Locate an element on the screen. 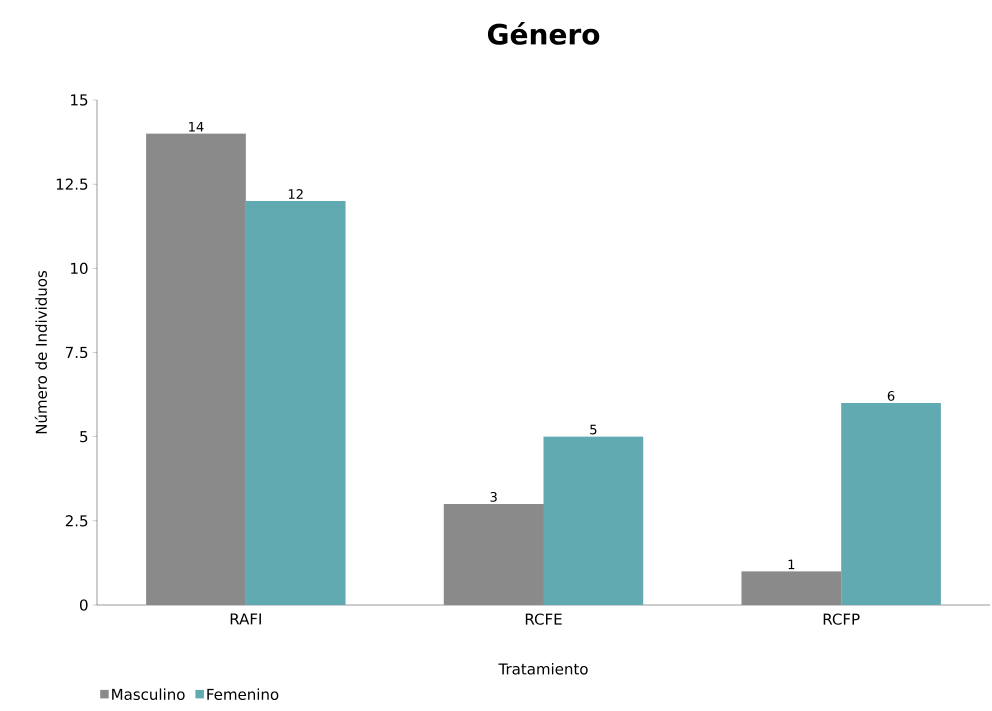 Image resolution: width=992 pixels, height=711 pixels. data-label: 1 is located at coordinates (791, 565).